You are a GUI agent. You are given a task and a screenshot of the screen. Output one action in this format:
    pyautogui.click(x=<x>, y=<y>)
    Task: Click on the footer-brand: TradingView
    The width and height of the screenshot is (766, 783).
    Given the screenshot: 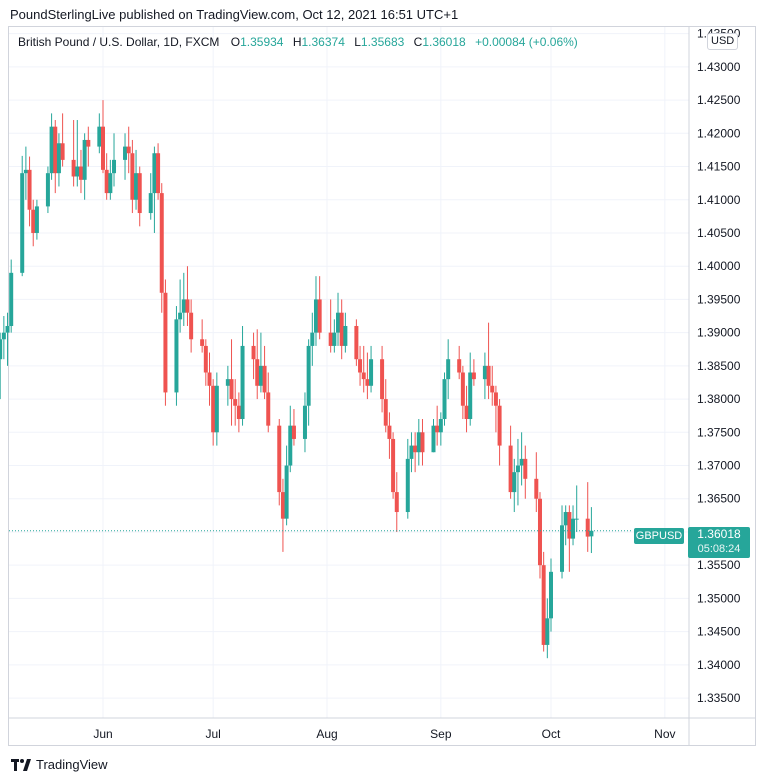 What is the action you would take?
    pyautogui.click(x=72, y=764)
    